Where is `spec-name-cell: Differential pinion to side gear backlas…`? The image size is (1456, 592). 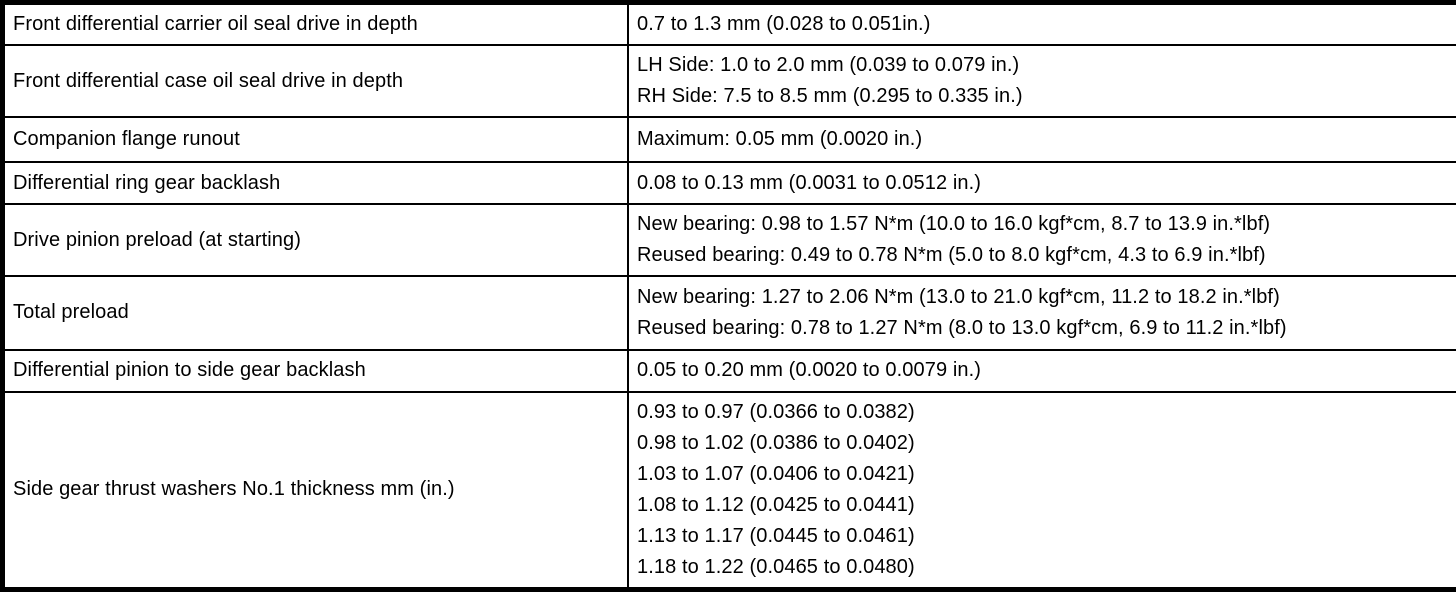 spec-name-cell: Differential pinion to side gear backlas… is located at coordinates (315, 370).